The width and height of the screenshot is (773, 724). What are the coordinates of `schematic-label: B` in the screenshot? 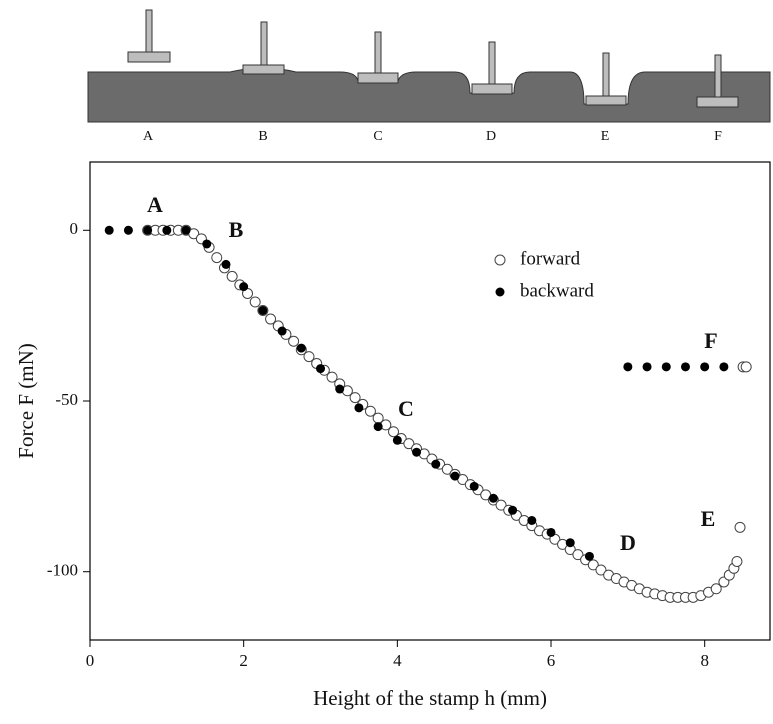 It's located at (262, 136).